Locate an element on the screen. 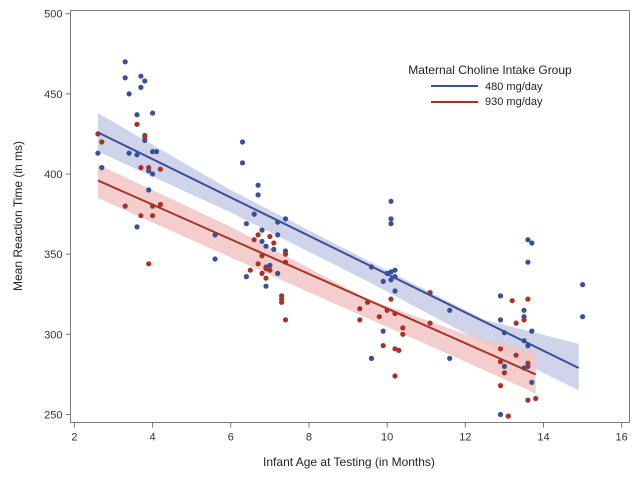 This screenshot has width=640, height=480. legend-label-480: 480 mg/day is located at coordinates (514, 87).